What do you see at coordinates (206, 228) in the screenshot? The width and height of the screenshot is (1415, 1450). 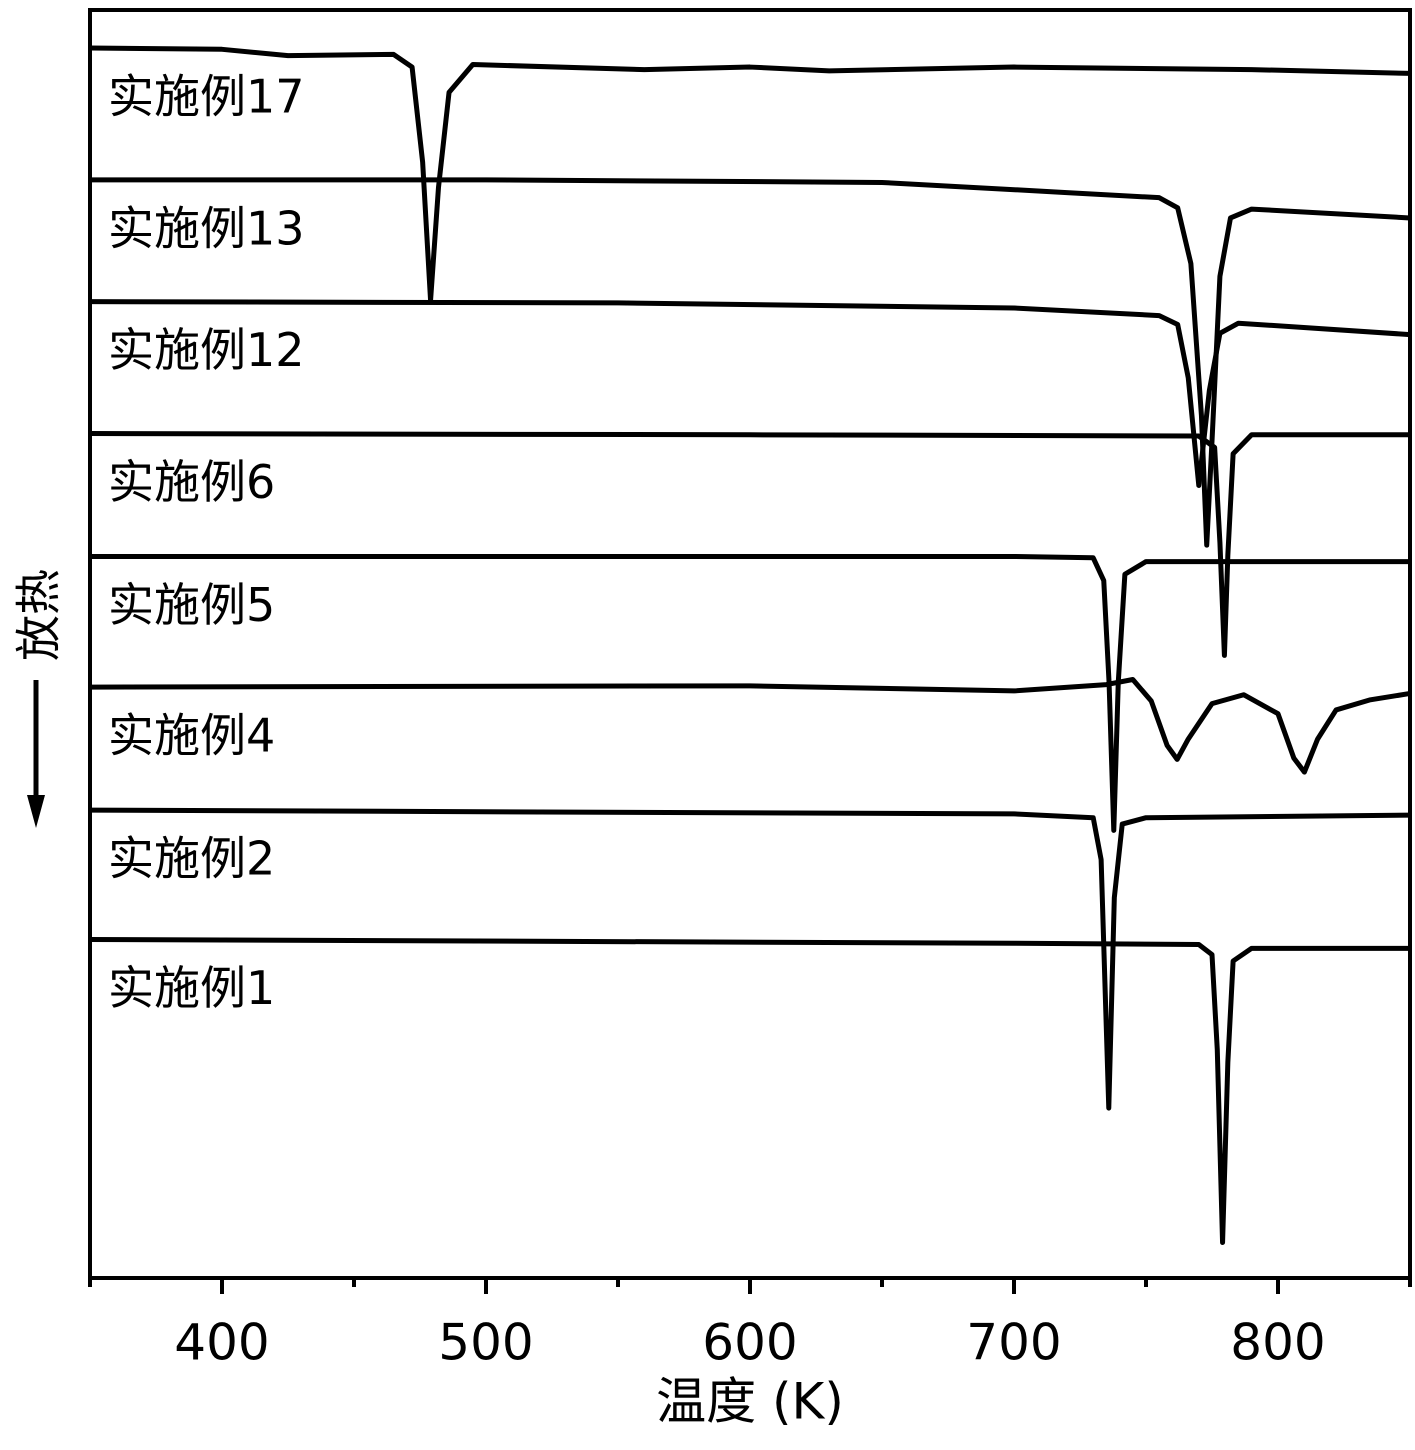 I see `series-label: 实施例13` at bounding box center [206, 228].